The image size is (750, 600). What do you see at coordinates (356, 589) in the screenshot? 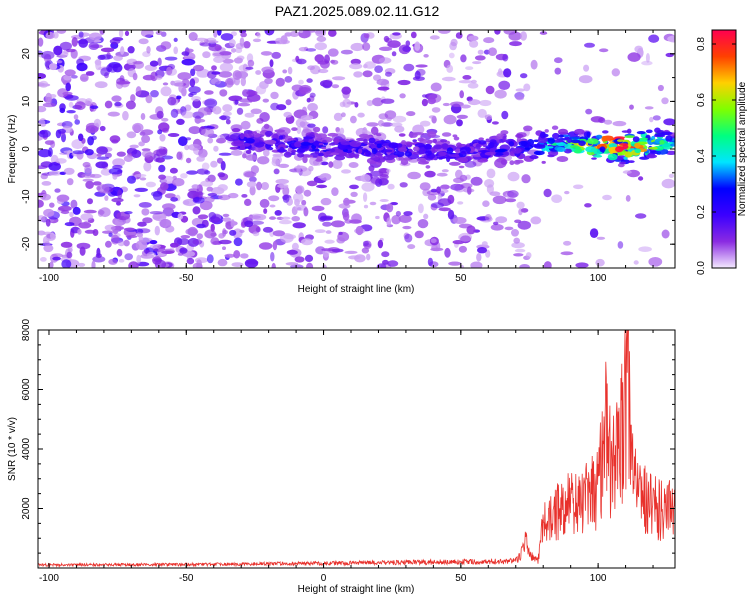
I see `snr-x-label: Height of straight line (km)` at bounding box center [356, 589].